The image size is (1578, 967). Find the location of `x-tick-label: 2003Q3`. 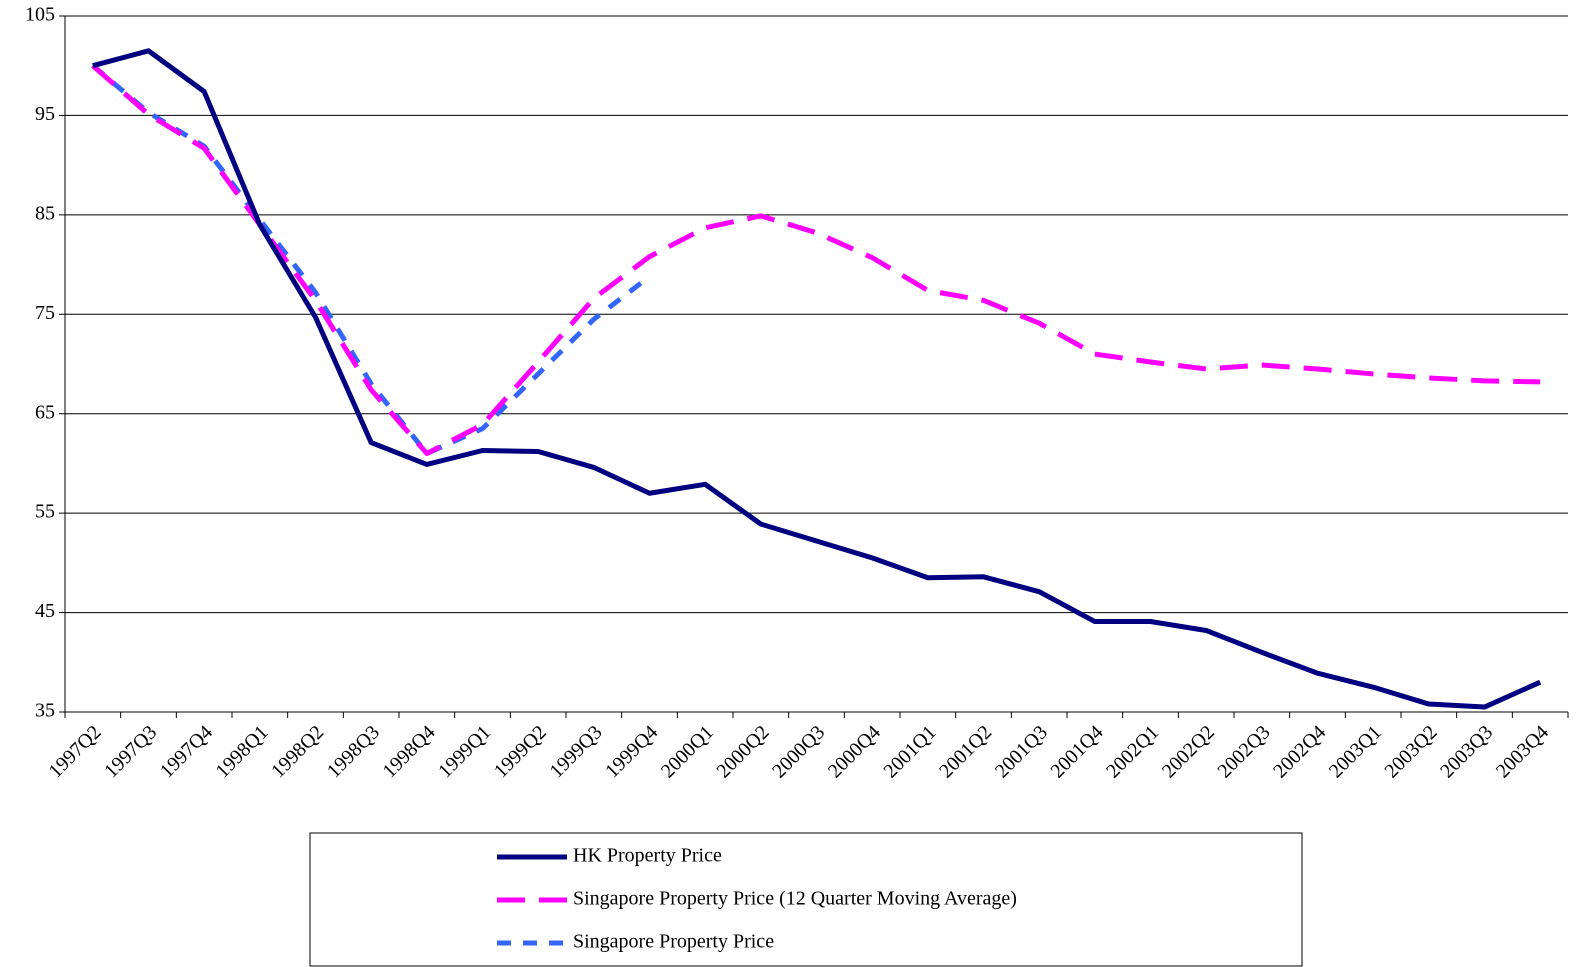

x-tick-label: 2003Q3 is located at coordinates (1466, 751).